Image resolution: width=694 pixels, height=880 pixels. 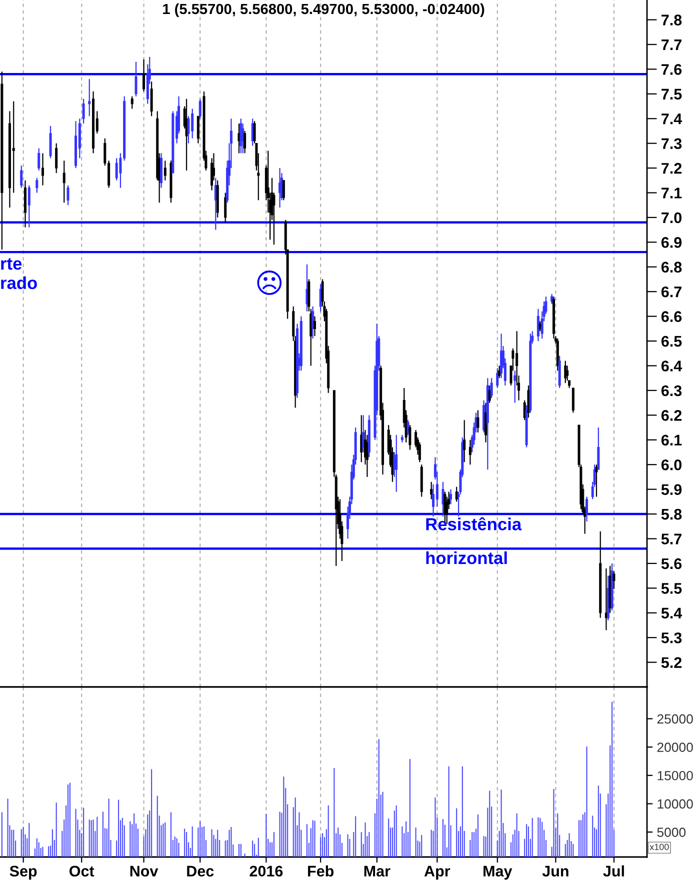 What do you see at coordinates (675, 747) in the screenshot?
I see `y-tick-label: 20000` at bounding box center [675, 747].